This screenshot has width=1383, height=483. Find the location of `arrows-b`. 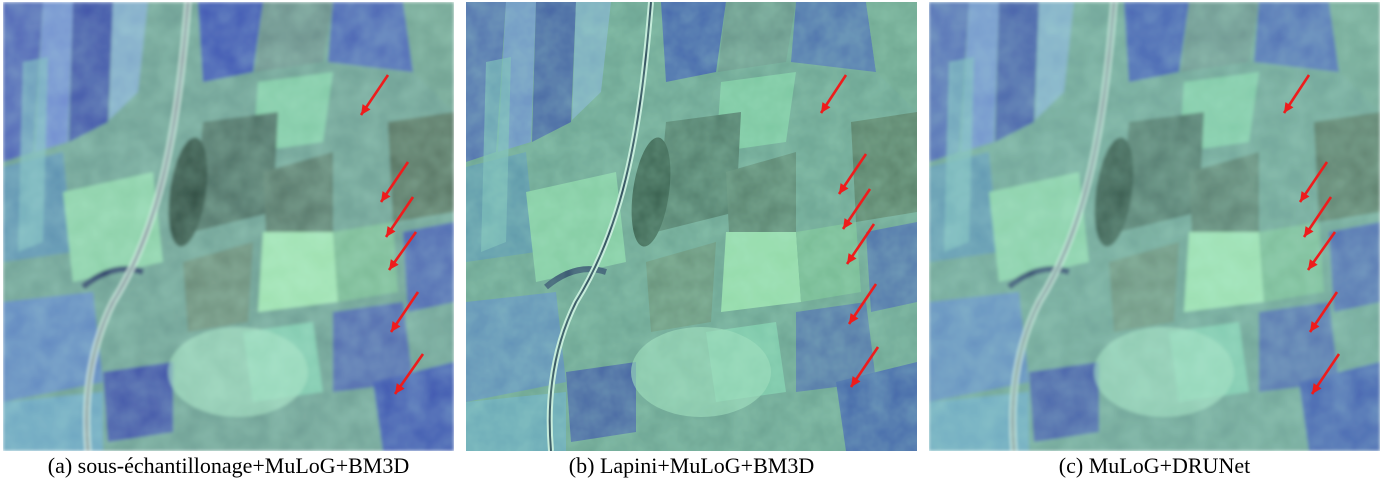

arrows-b is located at coordinates (849, 231).